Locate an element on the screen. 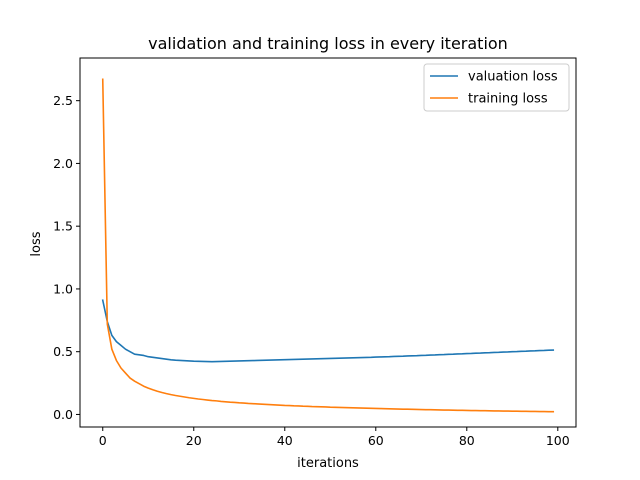  x-axis-label: iterations is located at coordinates (328, 463).